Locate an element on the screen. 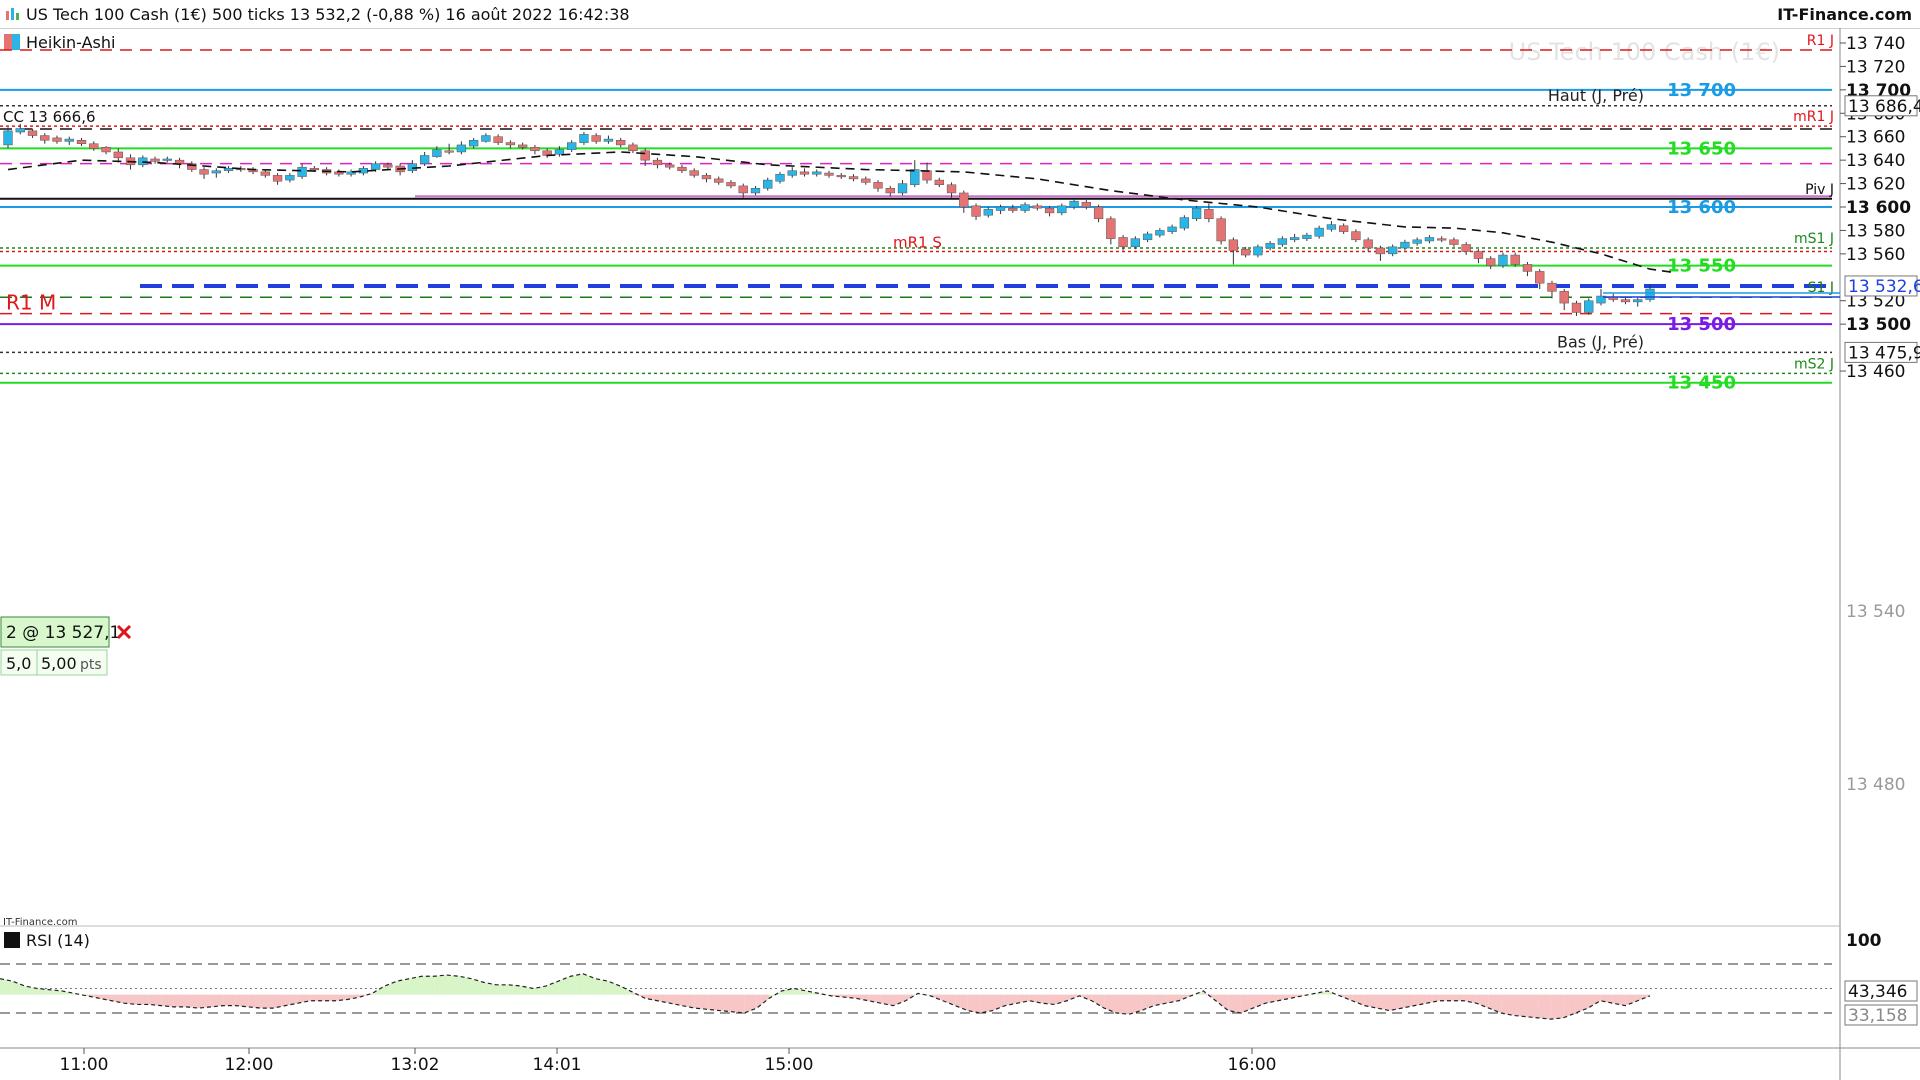 The height and width of the screenshot is (1080, 1920). rsi-line is located at coordinates (825, 996).